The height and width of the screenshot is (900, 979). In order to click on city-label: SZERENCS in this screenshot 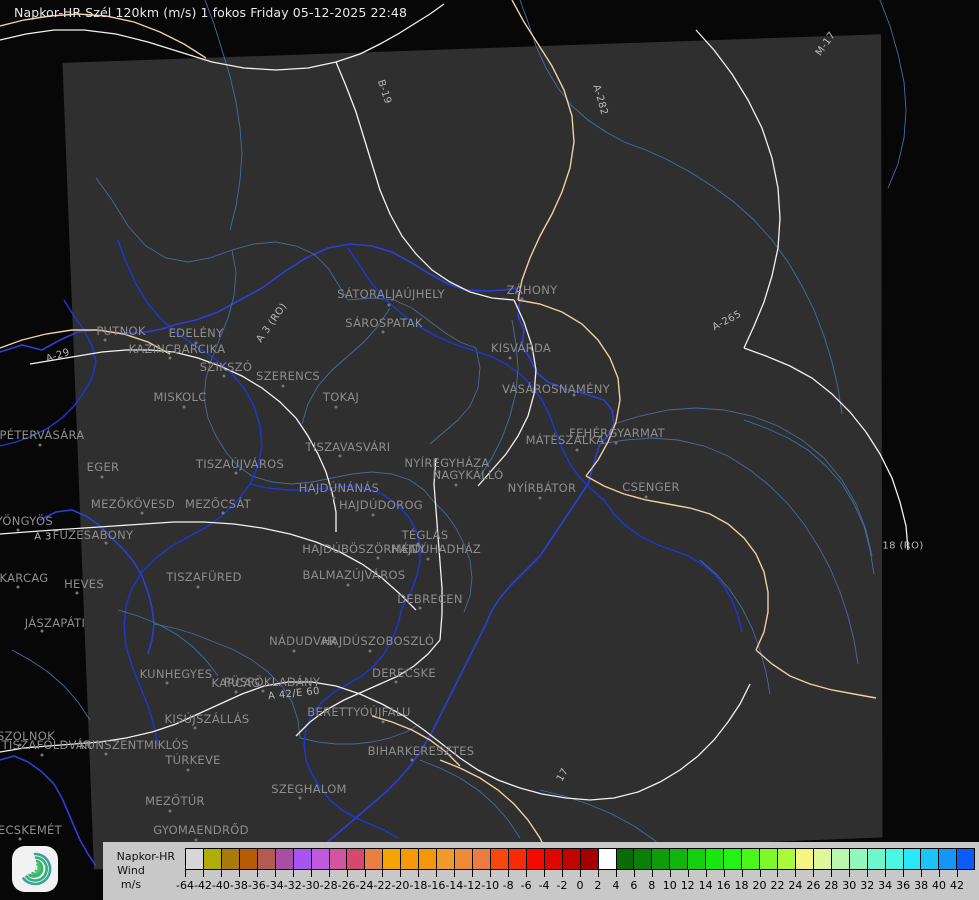, I will do `click(288, 376)`.